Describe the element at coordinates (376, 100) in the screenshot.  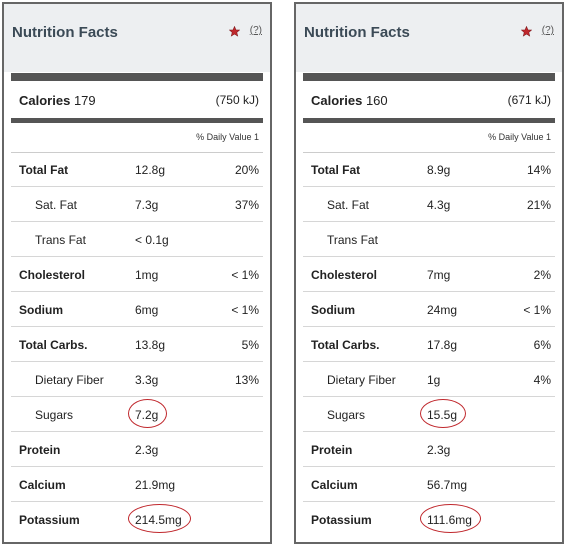
I see `calories-value: 160` at that location.